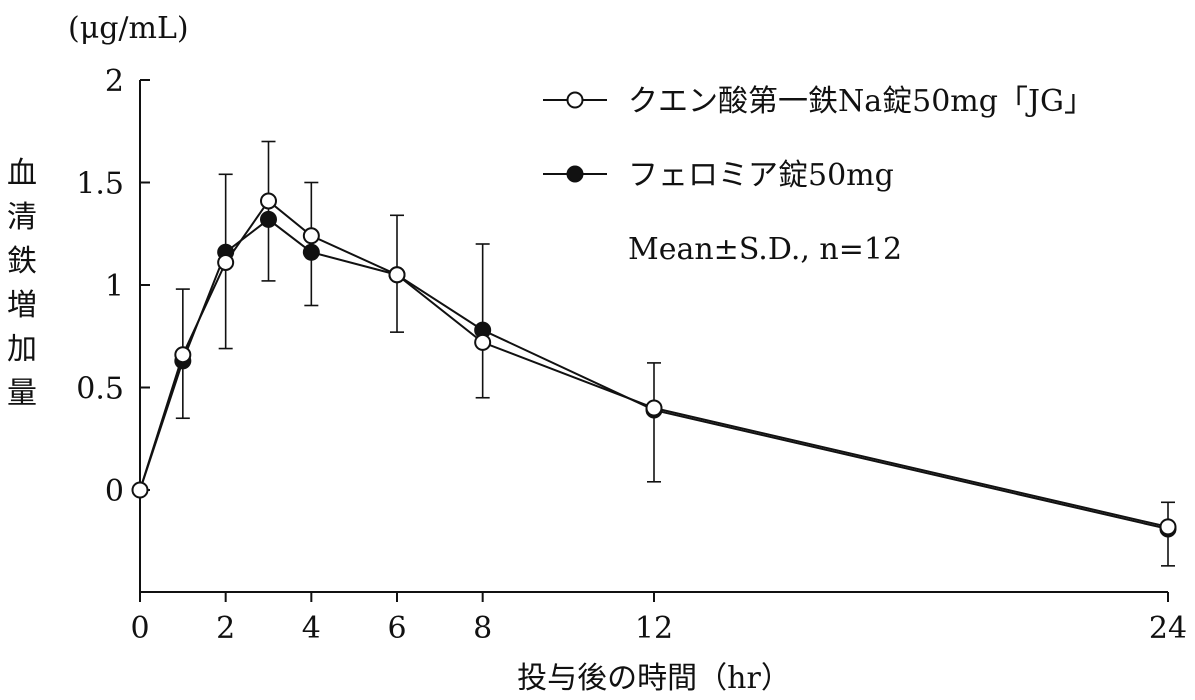  I want to click on x-ticks: 0 2 4 6 8 12 24, so click(658, 619).